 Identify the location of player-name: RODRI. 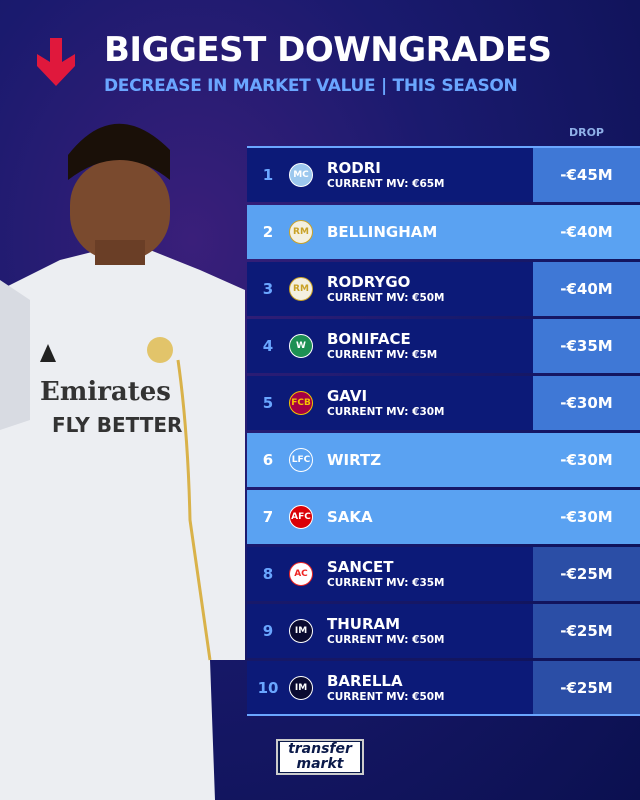
(354, 168).